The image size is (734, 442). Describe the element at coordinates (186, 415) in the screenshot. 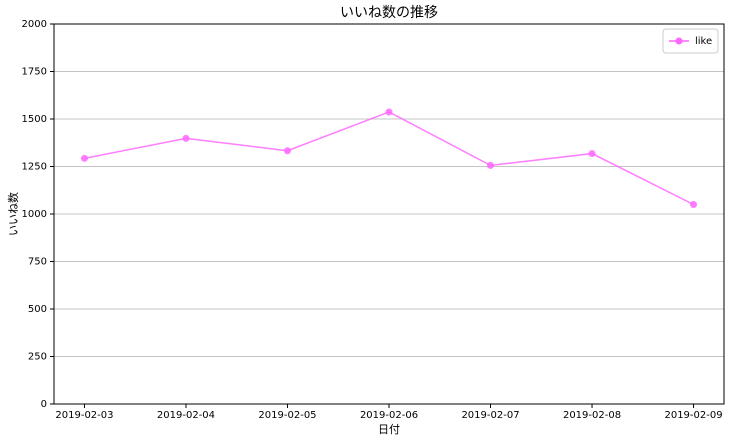

I see `x-tick-label: 2019-02-04` at that location.